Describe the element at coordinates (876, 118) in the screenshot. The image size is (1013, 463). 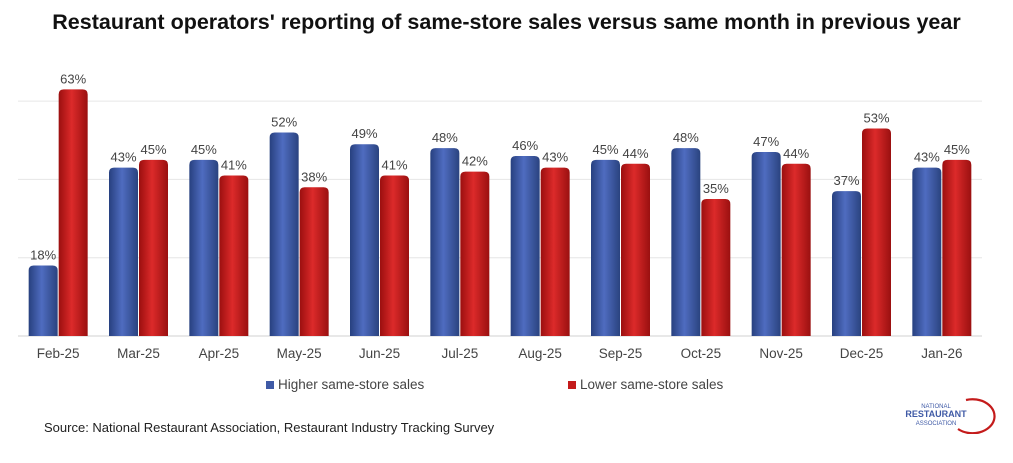
I see `data-label-lower-dec-25: 53%` at that location.